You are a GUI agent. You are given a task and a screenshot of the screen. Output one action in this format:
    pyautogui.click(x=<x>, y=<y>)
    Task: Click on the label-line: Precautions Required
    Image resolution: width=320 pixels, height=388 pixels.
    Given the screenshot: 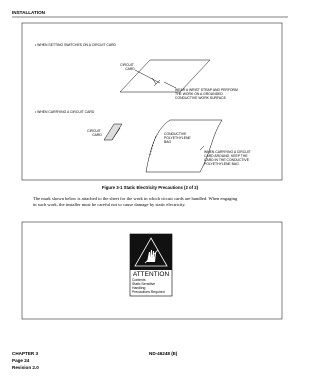 What is the action you would take?
    pyautogui.click(x=148, y=292)
    